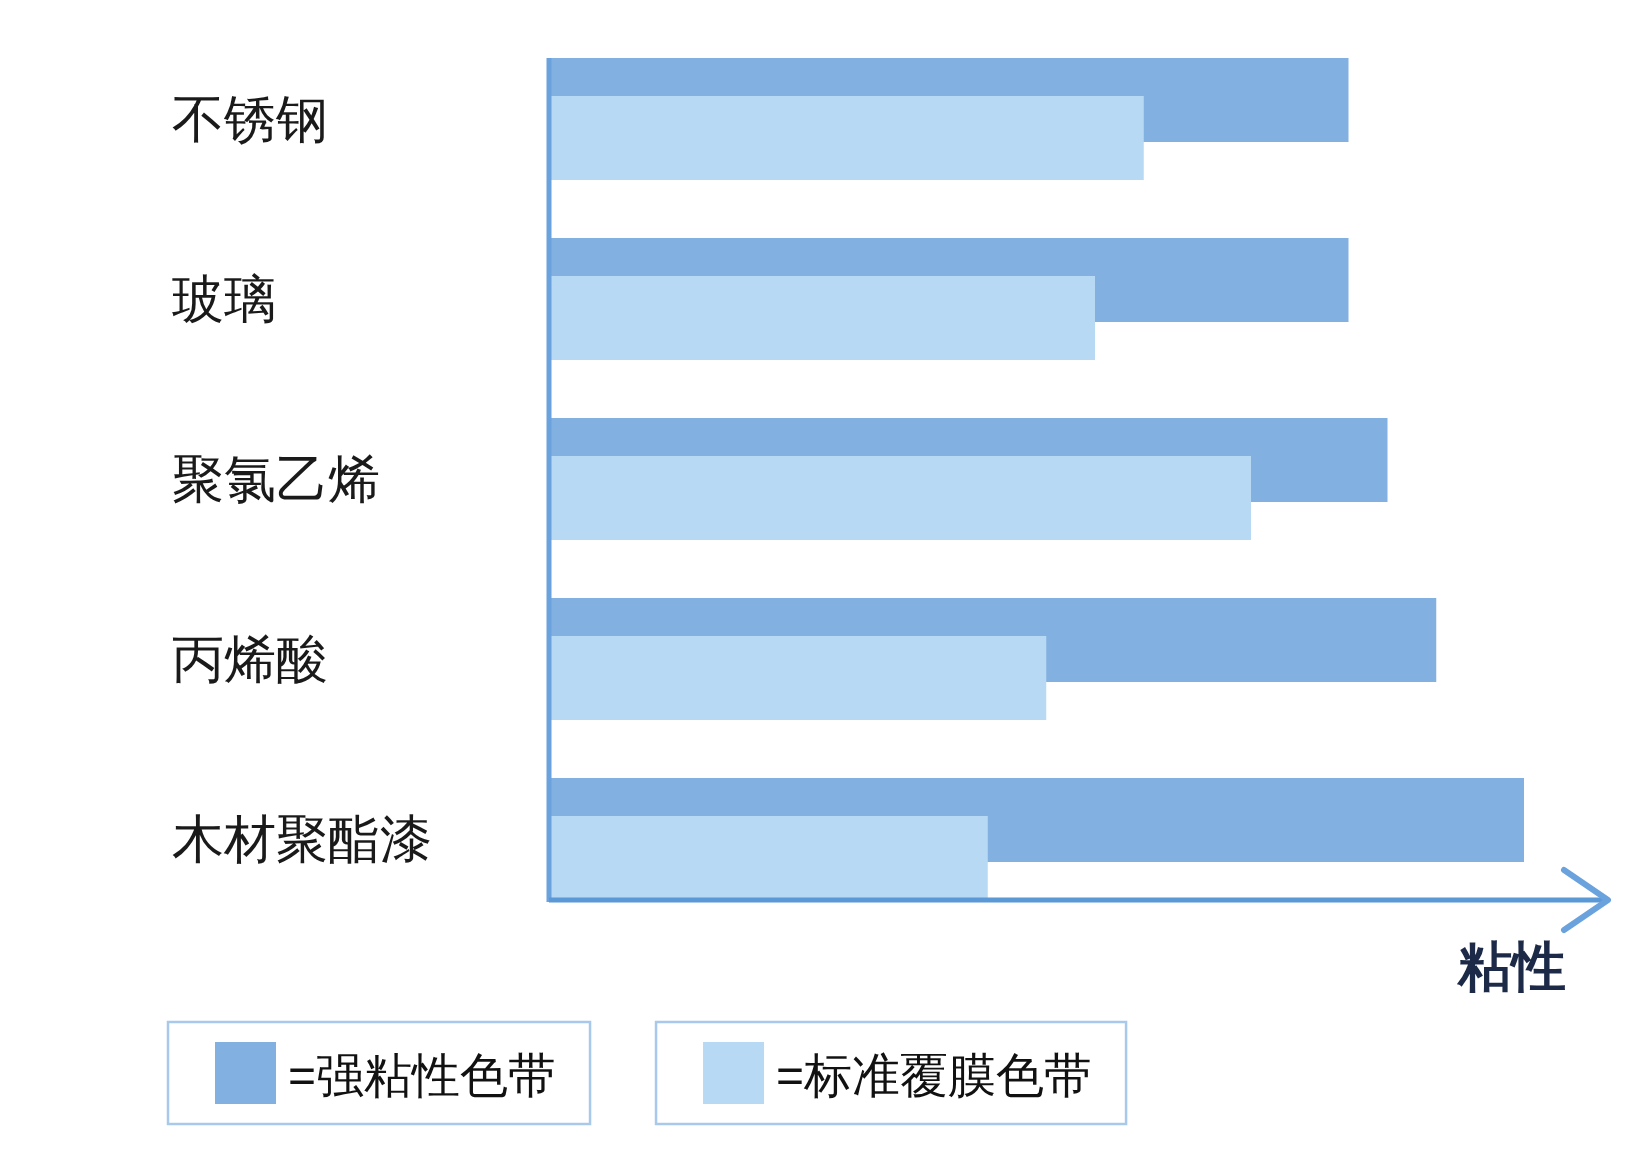 The image size is (1647, 1160). What do you see at coordinates (302, 839) in the screenshot?
I see `y-tick-label: 木材聚酯漆` at bounding box center [302, 839].